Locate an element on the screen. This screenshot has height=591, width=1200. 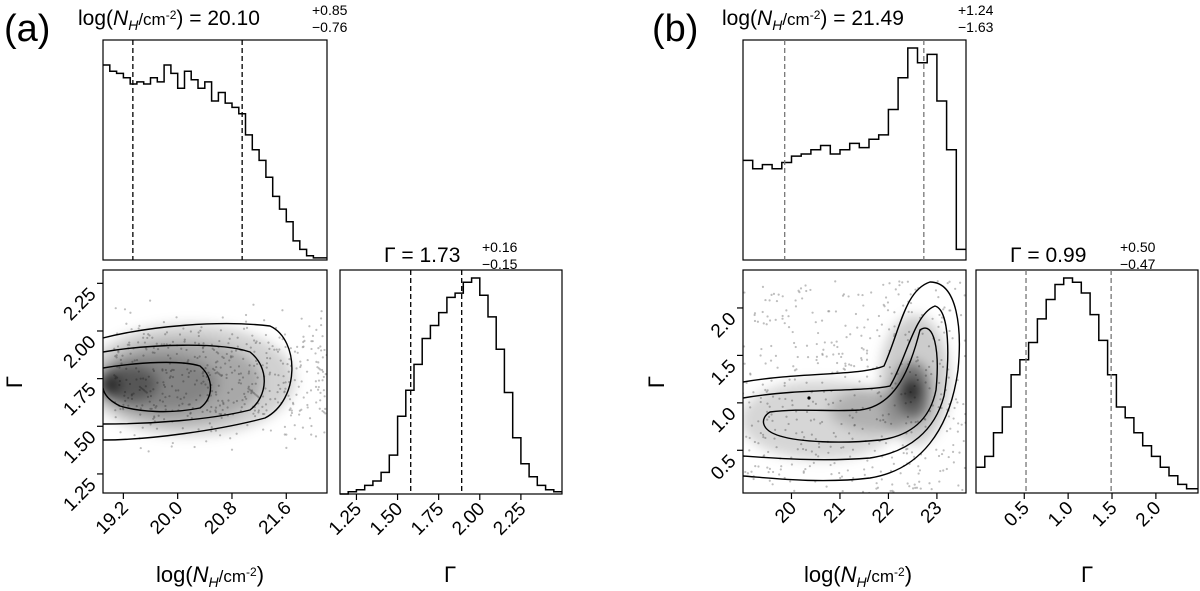
histogram-gamma-a: 1.25 1.50 1.75 2.00 2.25 is located at coordinates (444, 404).